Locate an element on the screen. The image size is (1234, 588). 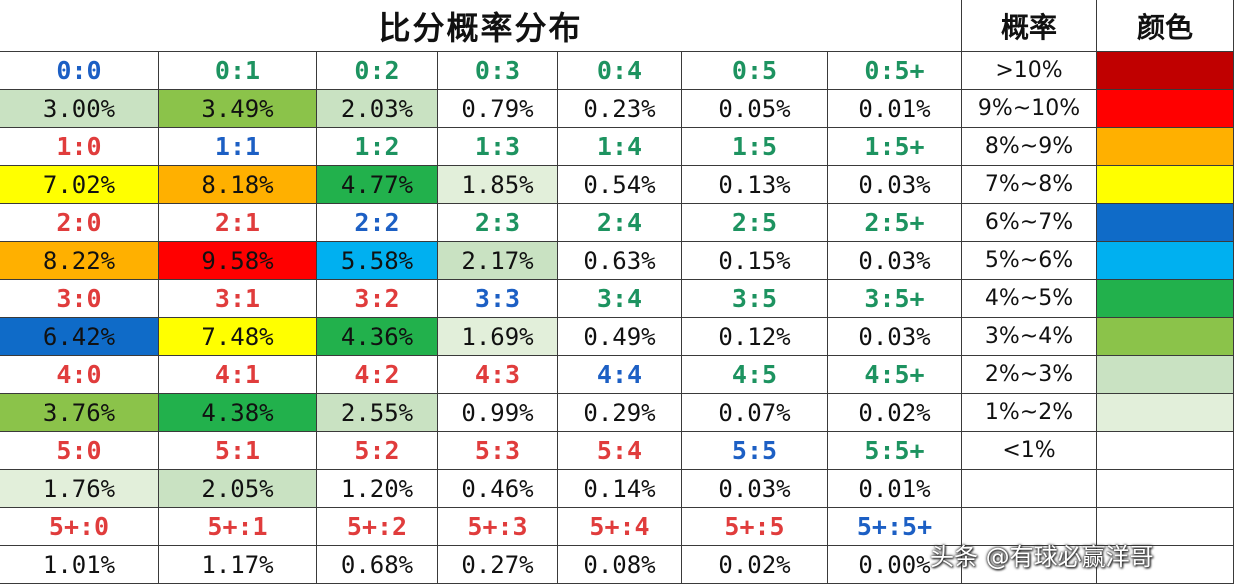
score-cell: 5:5+ is located at coordinates (895, 451).